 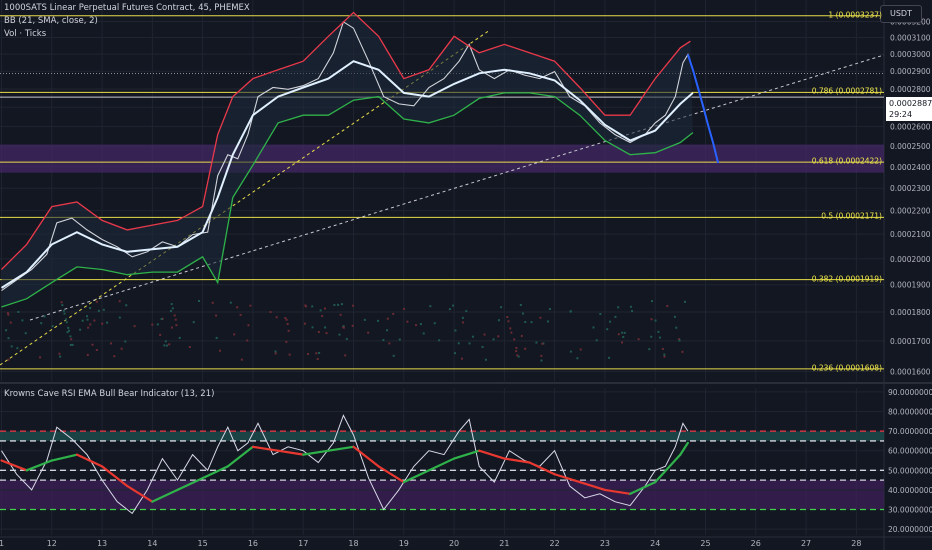 What do you see at coordinates (504, 543) in the screenshot?
I see `time-axis-tick: 21` at bounding box center [504, 543].